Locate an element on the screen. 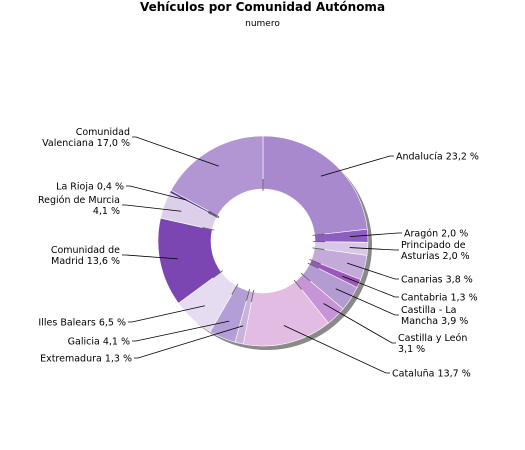 The height and width of the screenshot is (450, 525). slice-label: Illes Balears 6,5 % is located at coordinates (82, 323).